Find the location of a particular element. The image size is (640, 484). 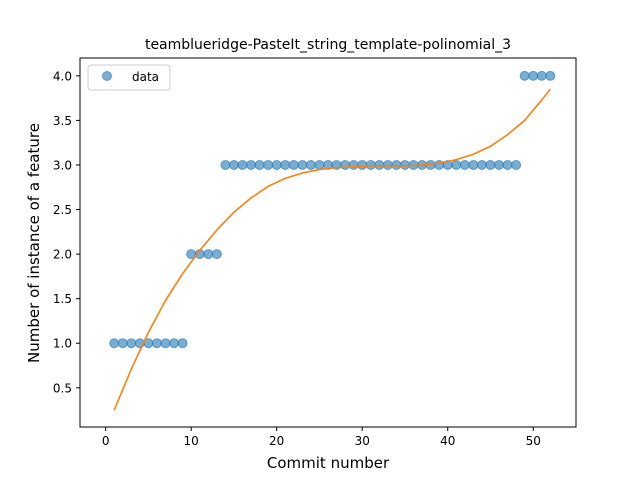

y-tick-label: 1.0 is located at coordinates (62, 344).